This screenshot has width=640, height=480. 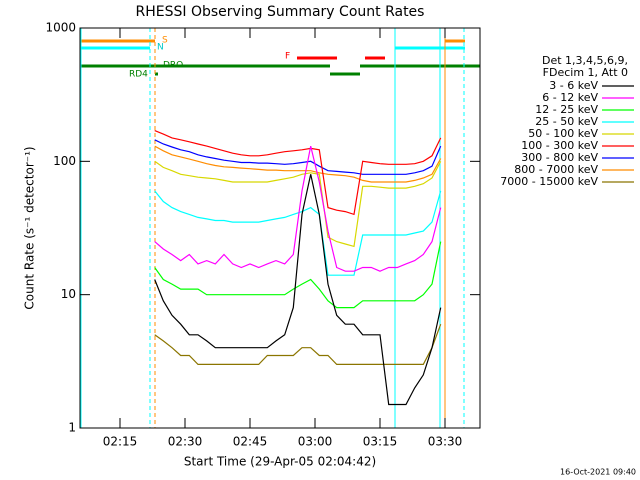 What do you see at coordinates (280, 462) in the screenshot?
I see `x-axis-label: Start Time (29-Apr-05 02:04:42)` at bounding box center [280, 462].